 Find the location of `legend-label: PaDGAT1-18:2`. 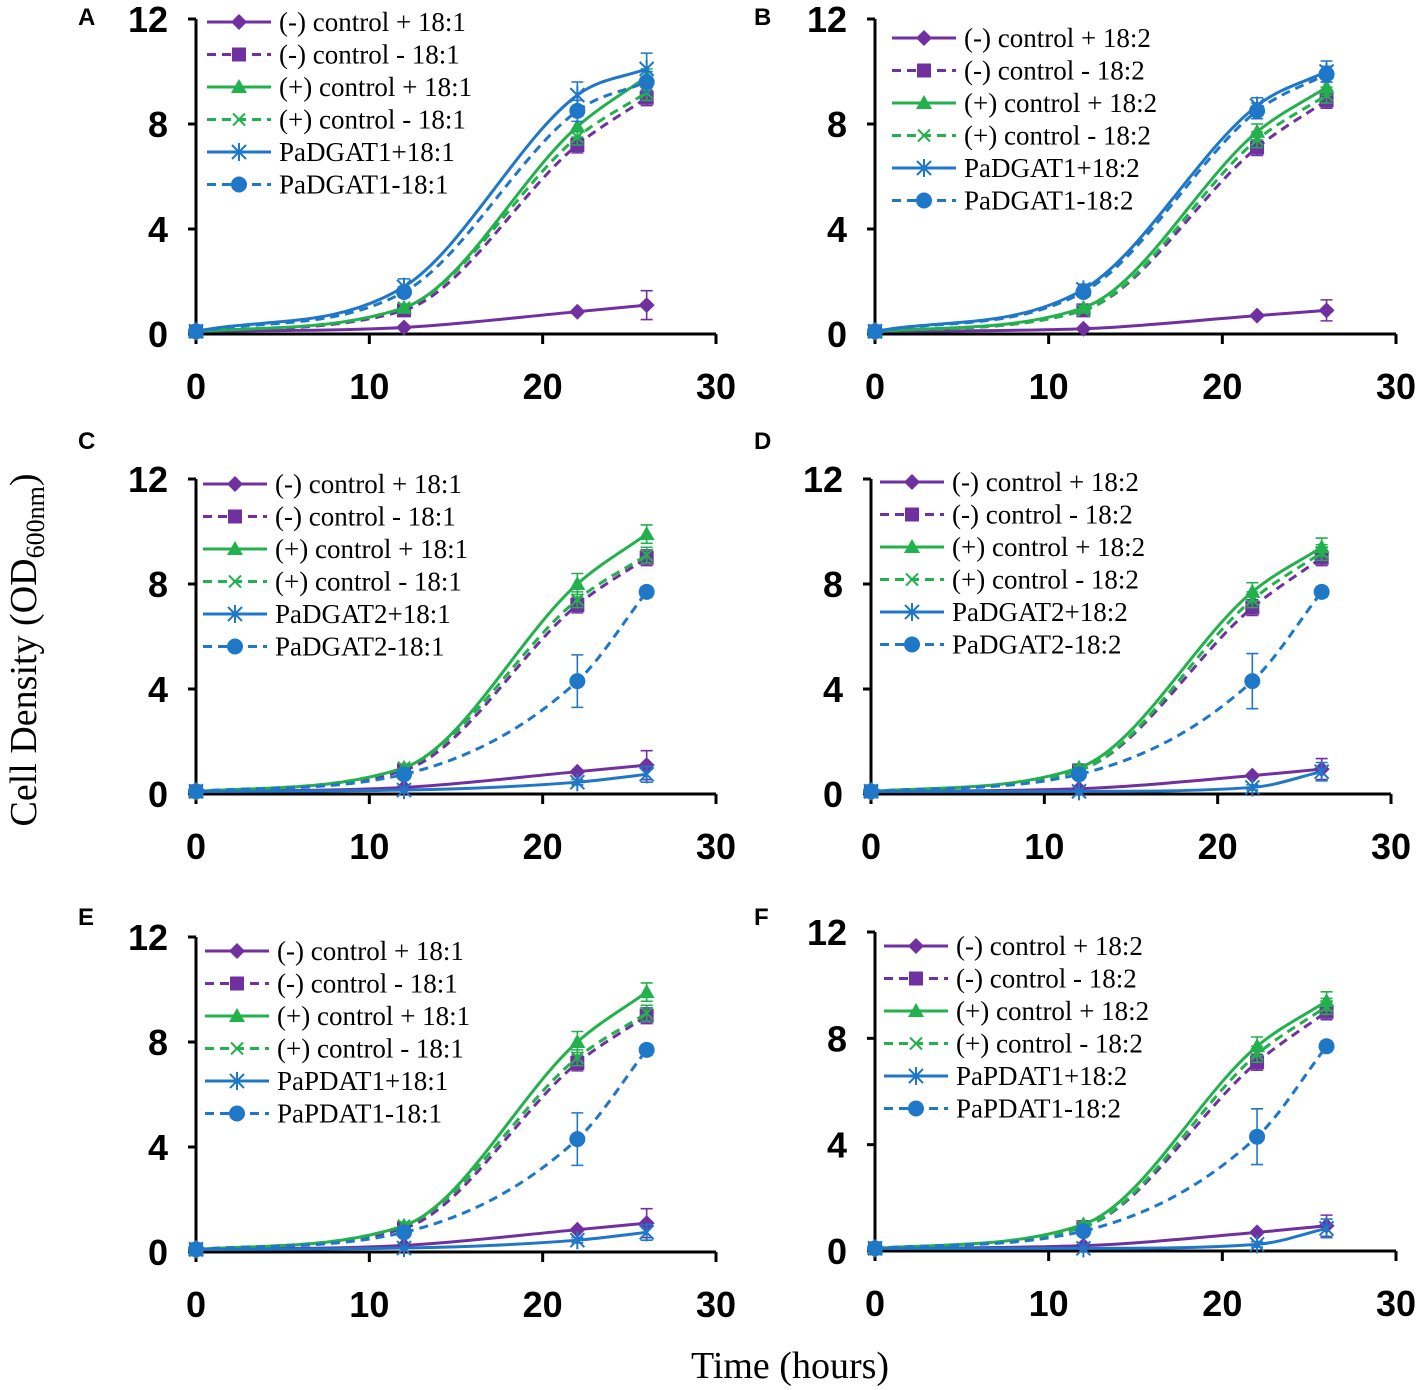

legend-label: PaDGAT1-18:2 is located at coordinates (1049, 201).